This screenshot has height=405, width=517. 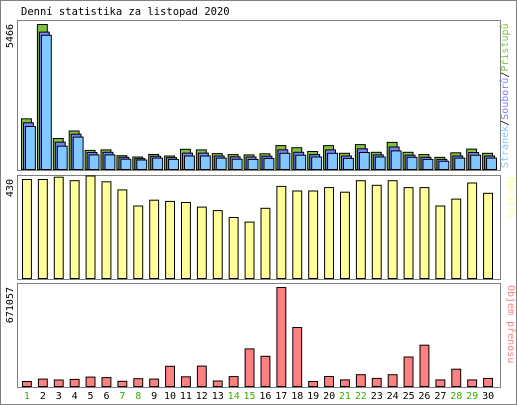 What do you see at coordinates (234, 396) in the screenshot?
I see `day-label-14: 14` at bounding box center [234, 396].